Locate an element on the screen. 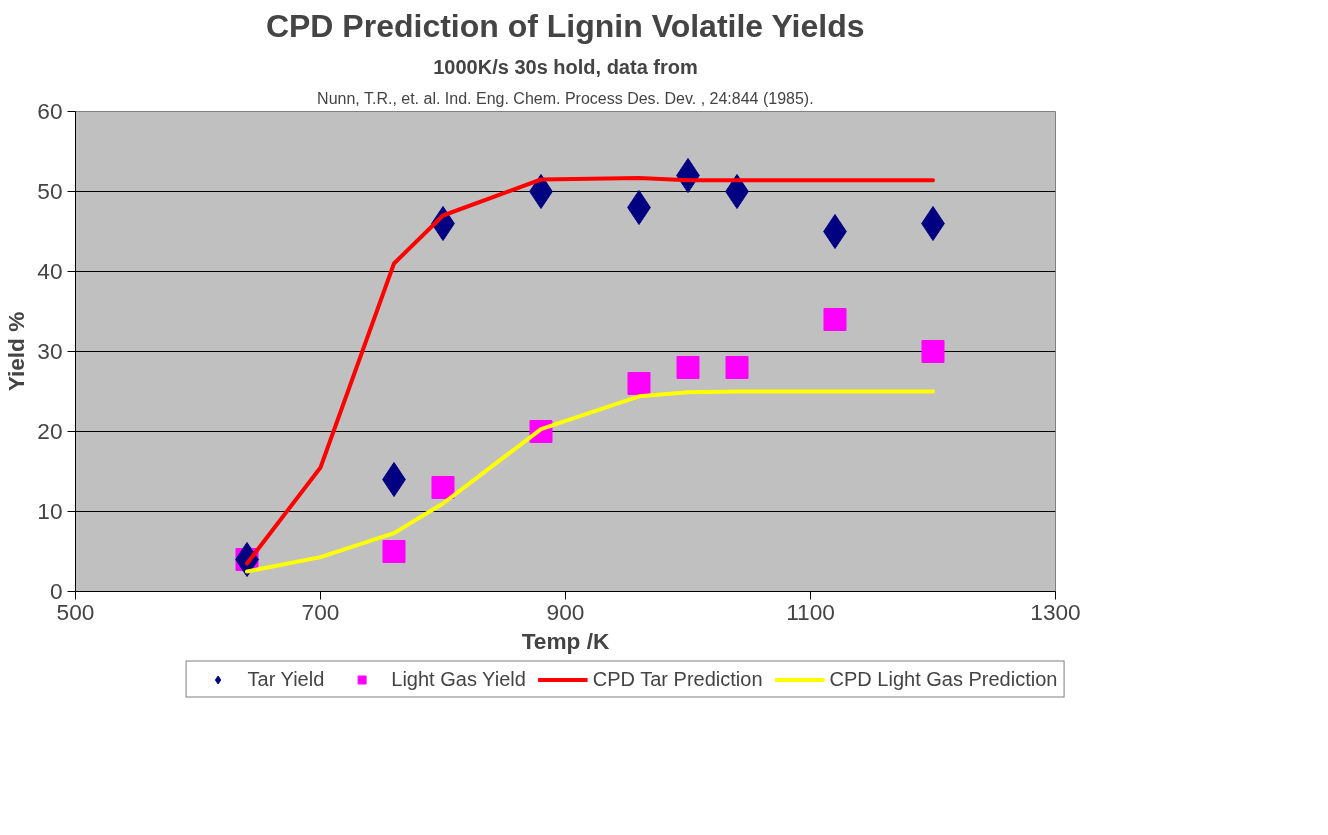  y-axis-title: Yield % is located at coordinates (16, 351).